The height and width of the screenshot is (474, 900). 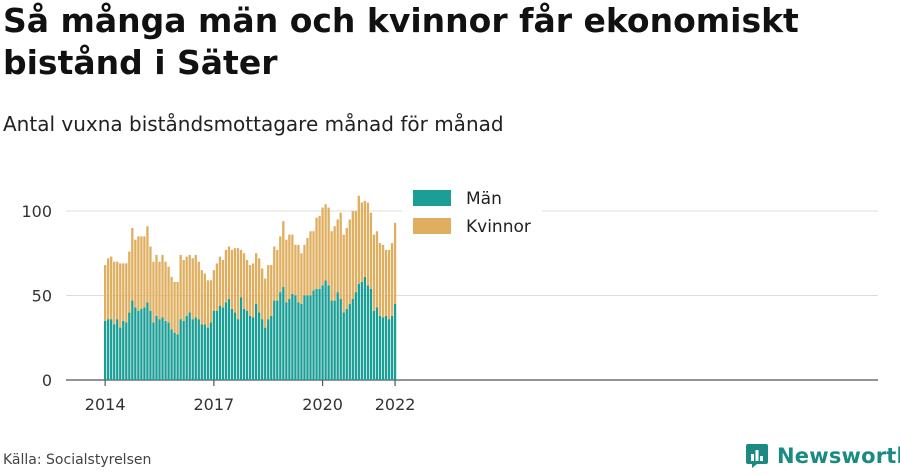 What do you see at coordinates (757, 456) in the screenshot?
I see `newsworthy-logo-icon` at bounding box center [757, 456].